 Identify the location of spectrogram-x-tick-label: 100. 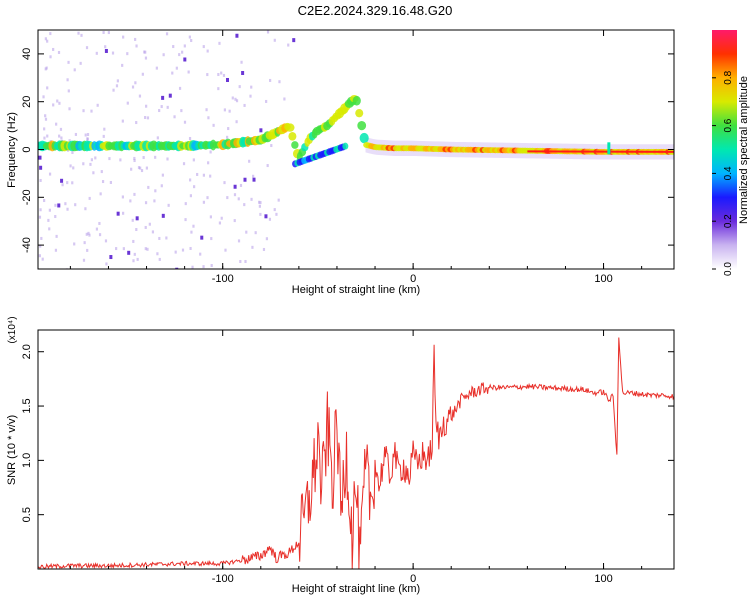
(603, 279).